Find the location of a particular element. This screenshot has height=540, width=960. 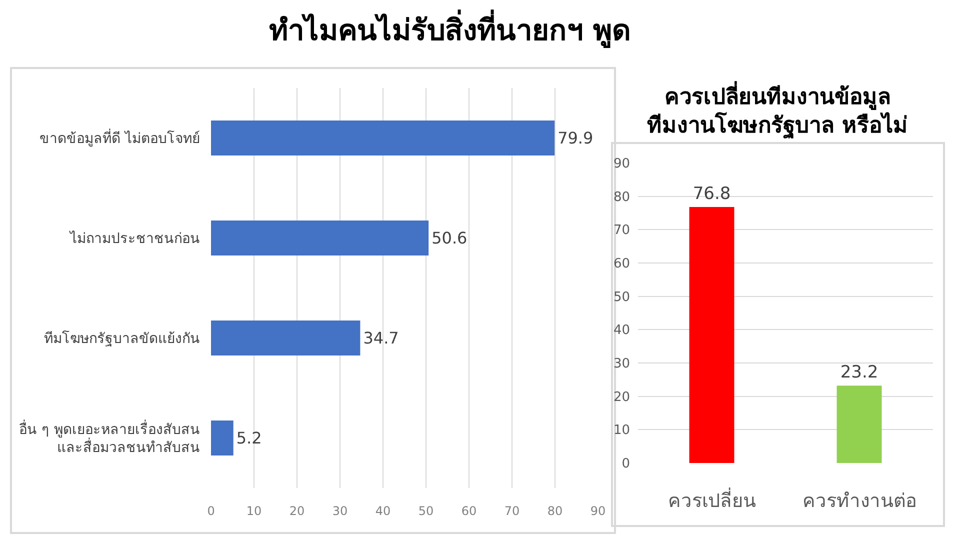

y-tick-label: ทีมโฆษกรัฐบาลขัดแย้งกัน is located at coordinates (122, 338).